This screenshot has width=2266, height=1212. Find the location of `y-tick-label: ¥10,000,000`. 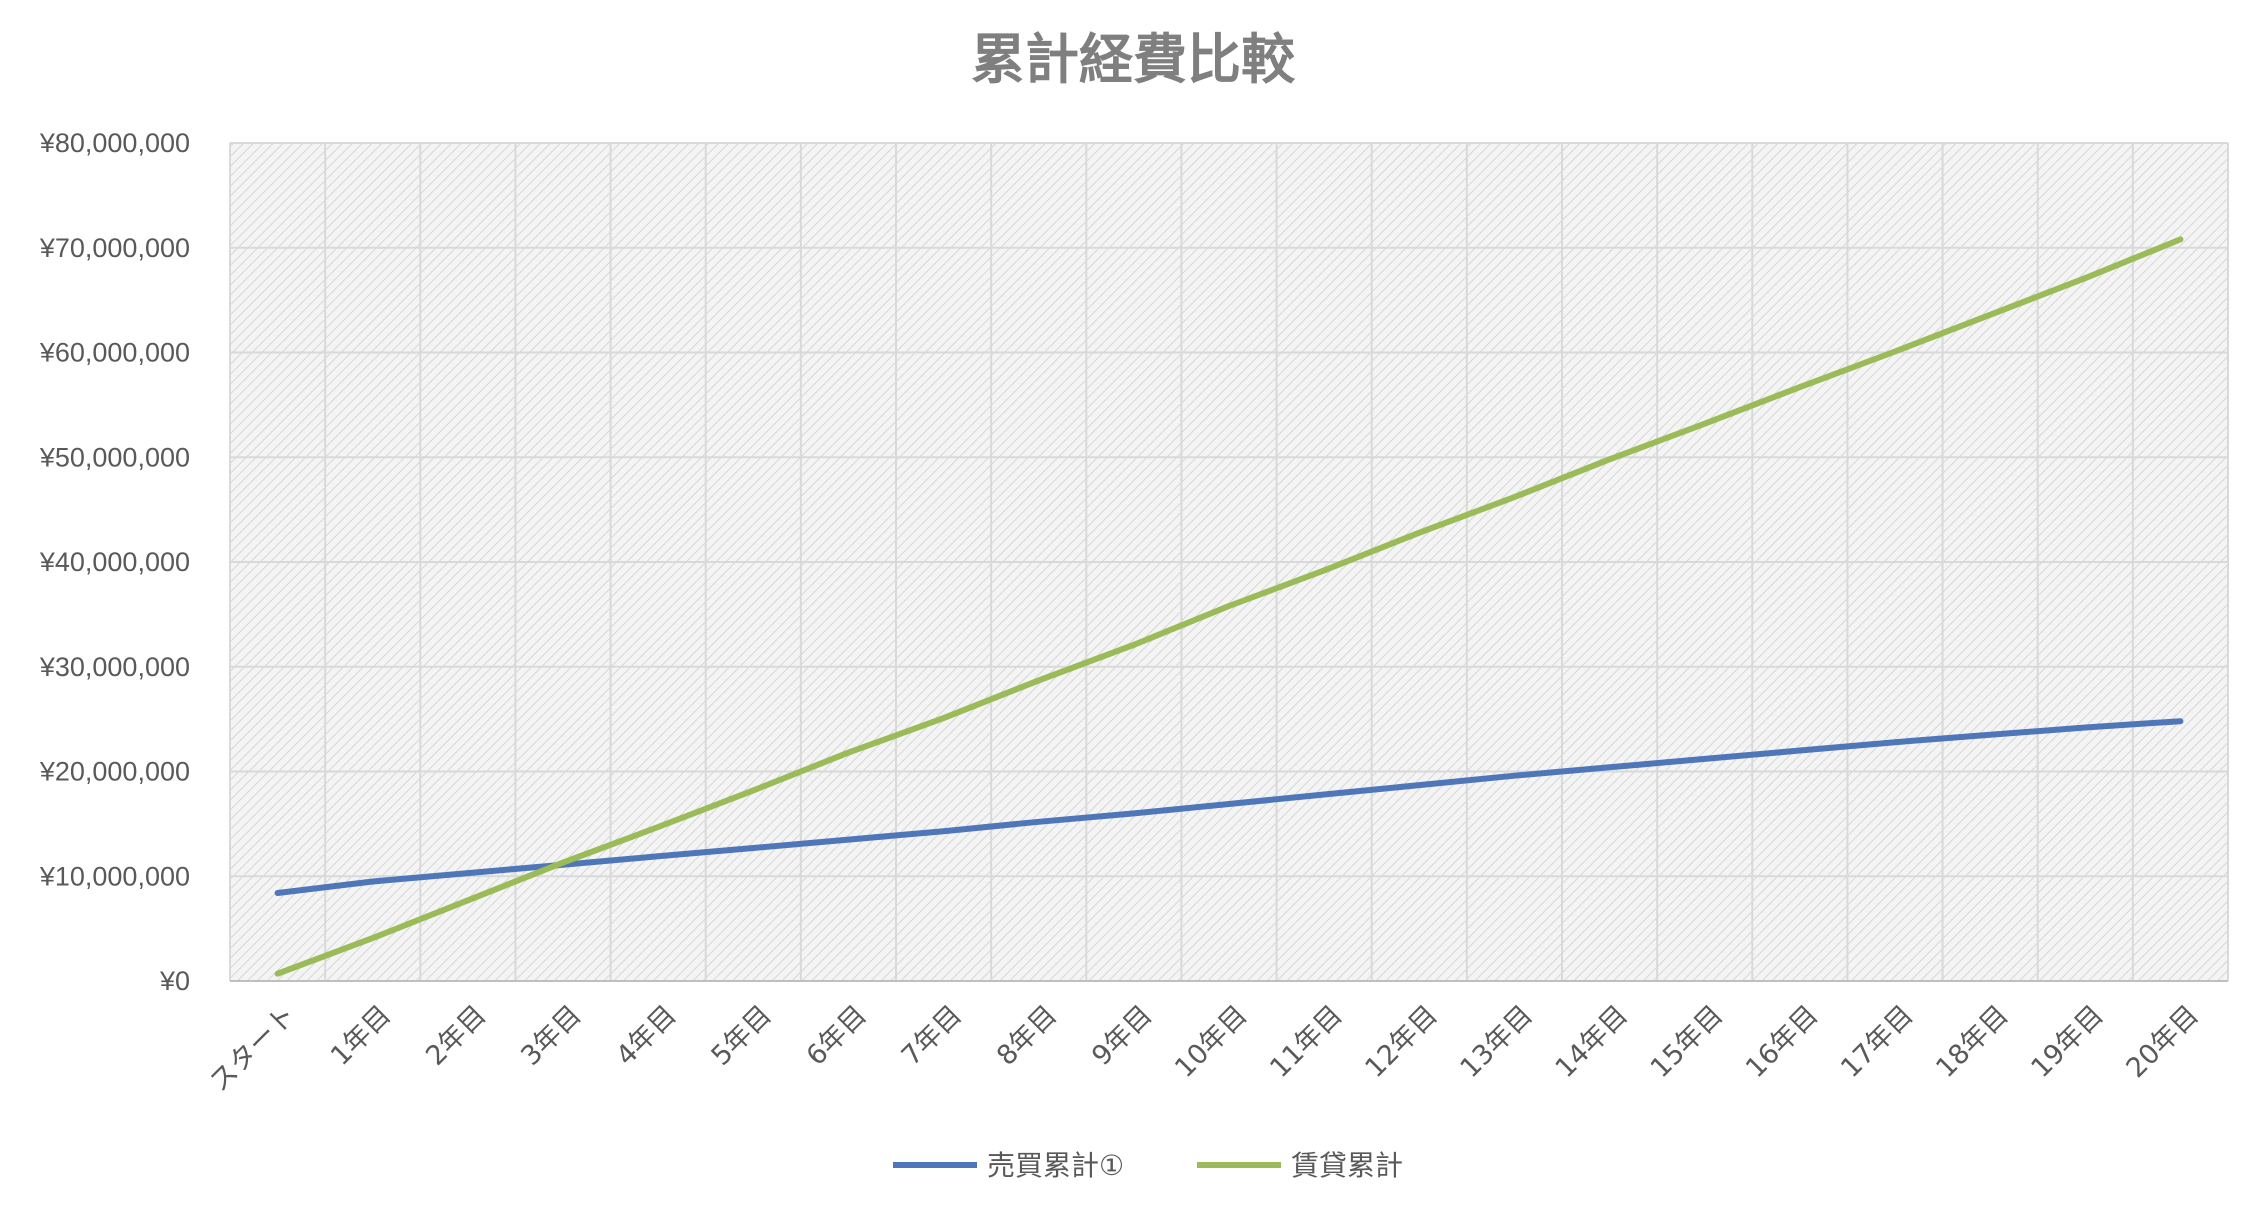

y-tick-label: ¥10,000,000 is located at coordinates (114, 876).